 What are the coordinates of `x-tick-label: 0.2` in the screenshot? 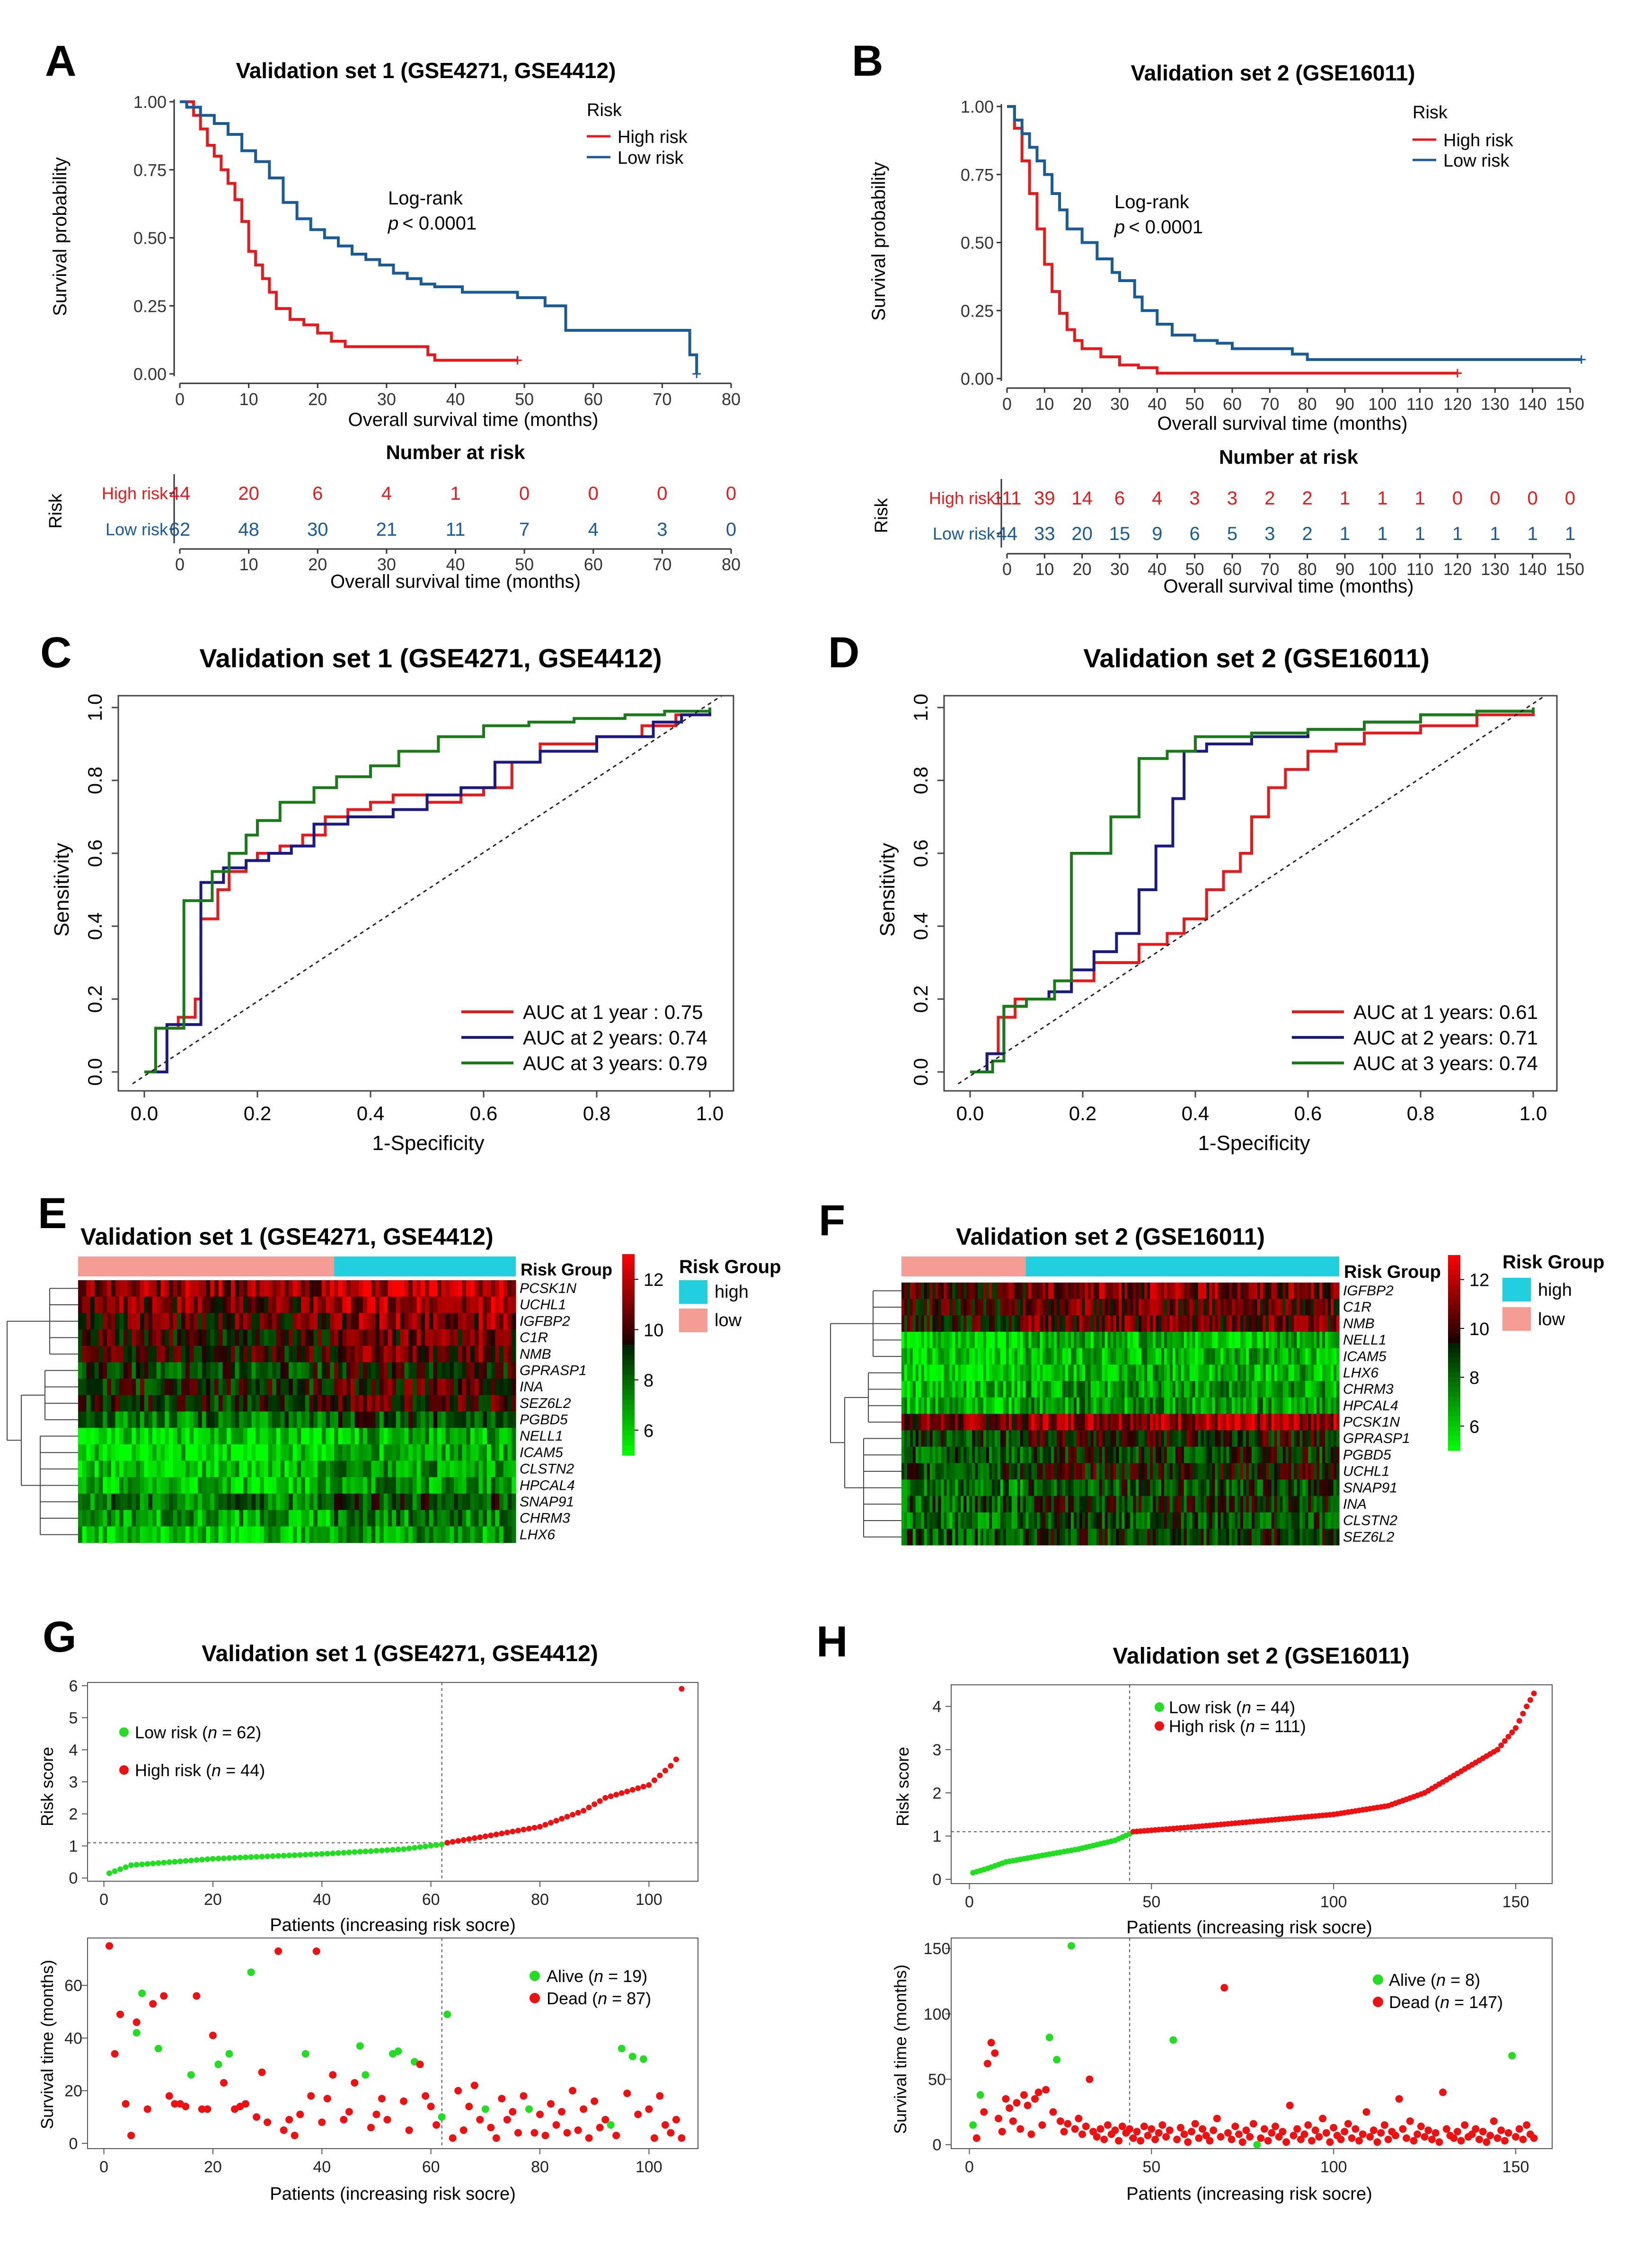 It's located at (1082, 1113).